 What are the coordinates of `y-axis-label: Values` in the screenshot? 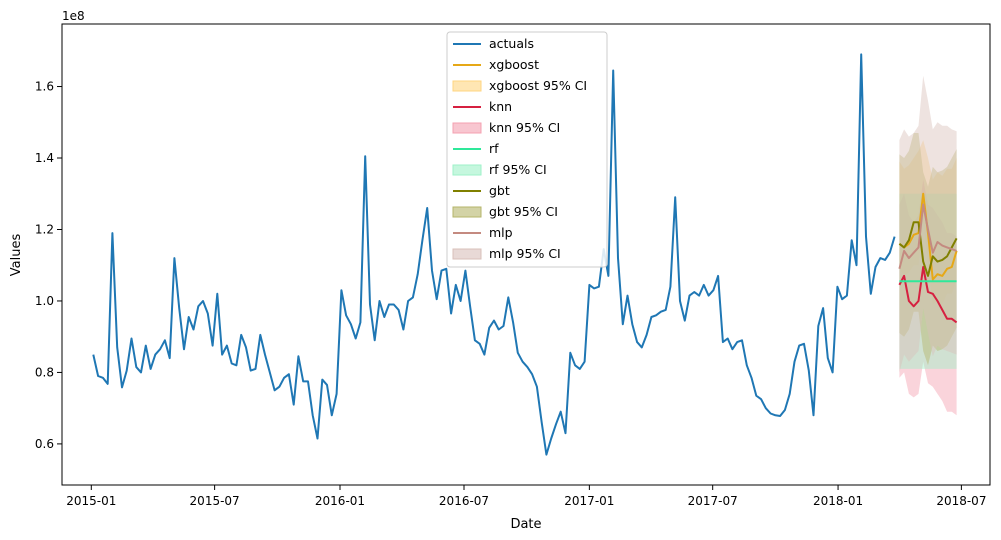 It's located at (16, 255).